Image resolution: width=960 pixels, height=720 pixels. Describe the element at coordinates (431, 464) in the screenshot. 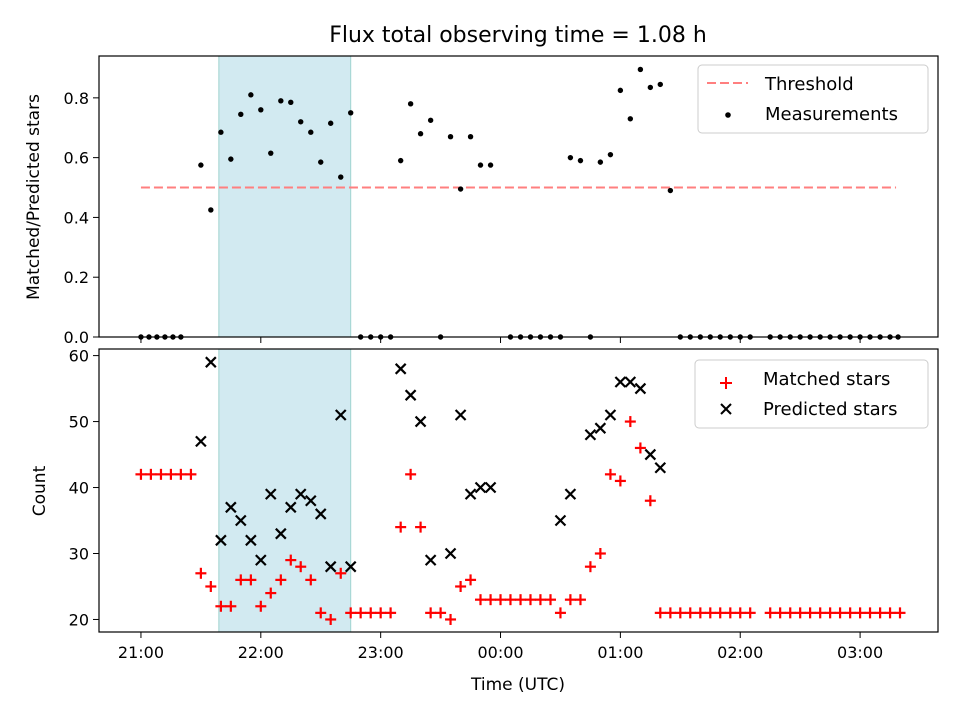

I see `predicted-stars-points` at that location.